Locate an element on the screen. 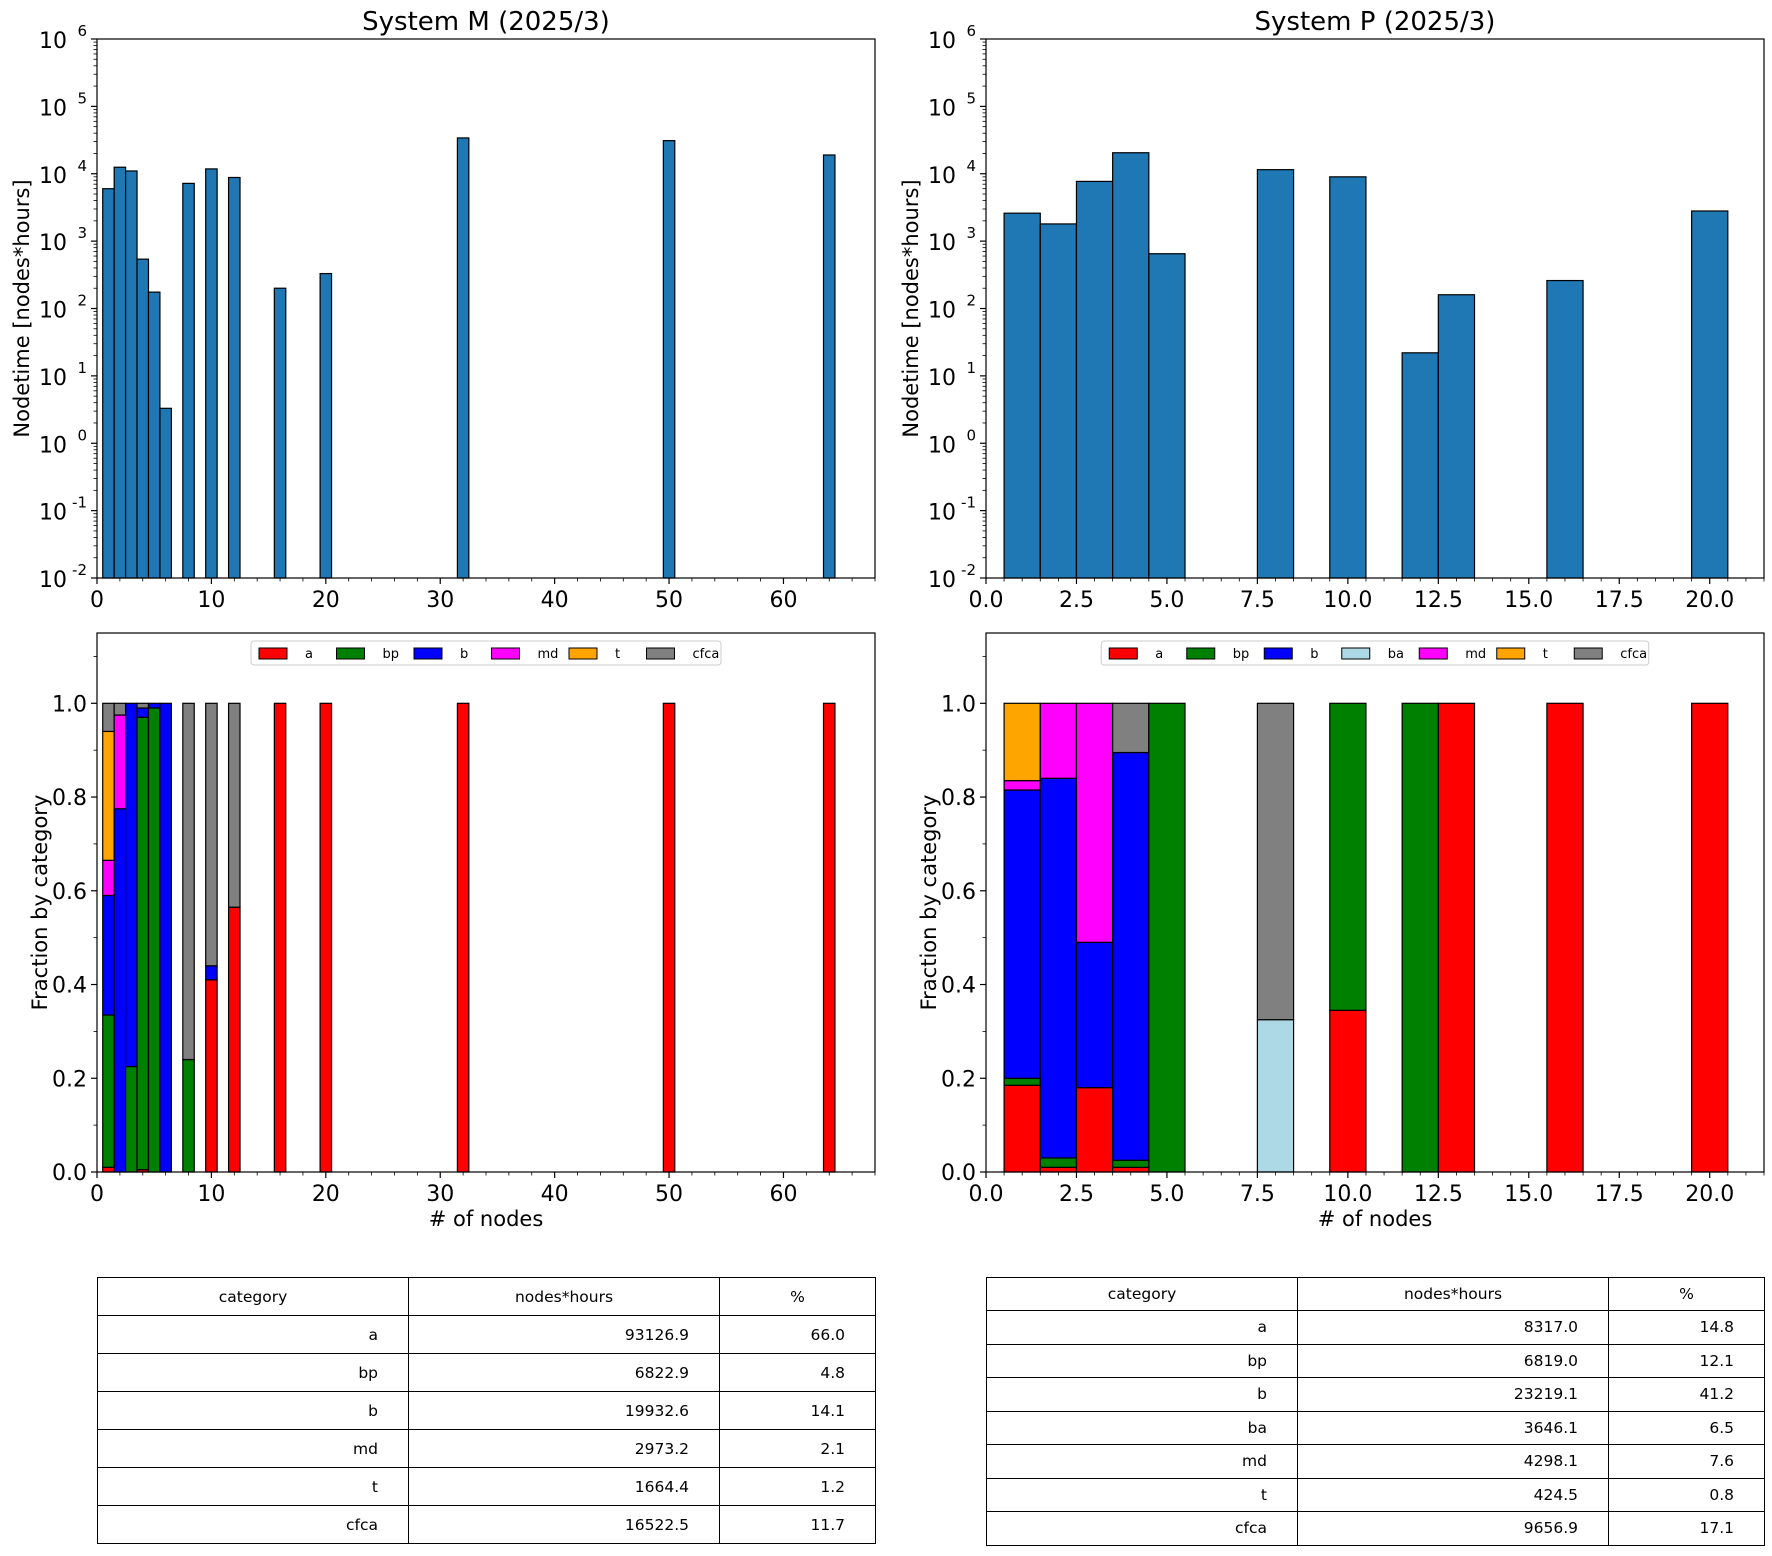 The height and width of the screenshot is (1556, 1772). table-row: cfca 9656.9 17.1 is located at coordinates (1375, 1528).